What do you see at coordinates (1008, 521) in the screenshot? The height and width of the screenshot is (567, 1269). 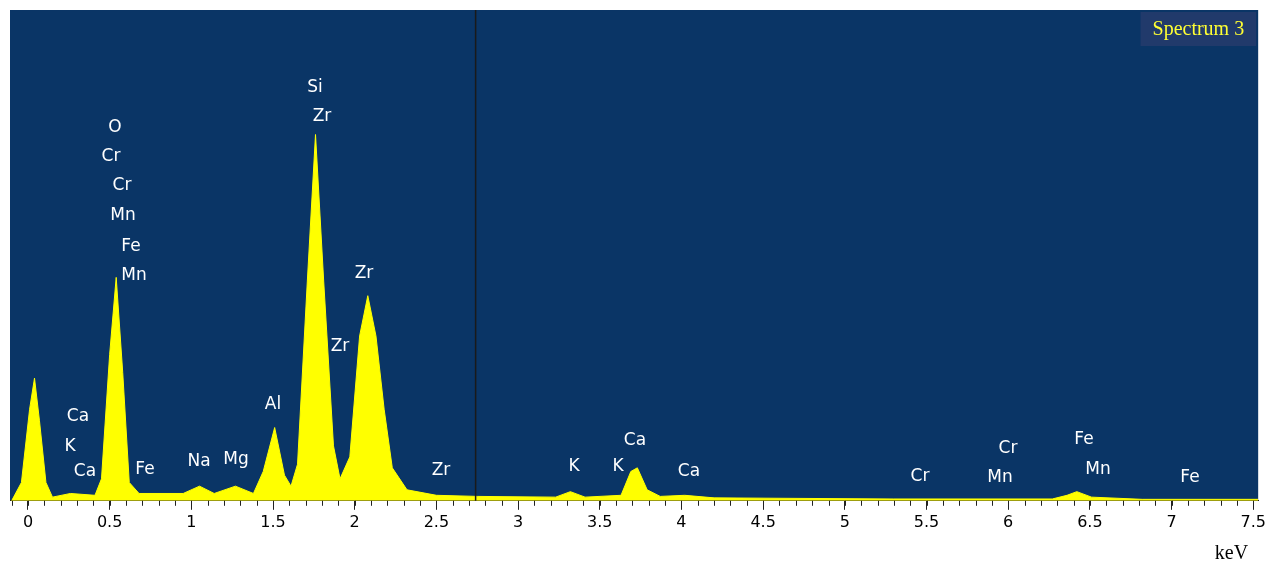 I see `x-tick-label: 6` at bounding box center [1008, 521].